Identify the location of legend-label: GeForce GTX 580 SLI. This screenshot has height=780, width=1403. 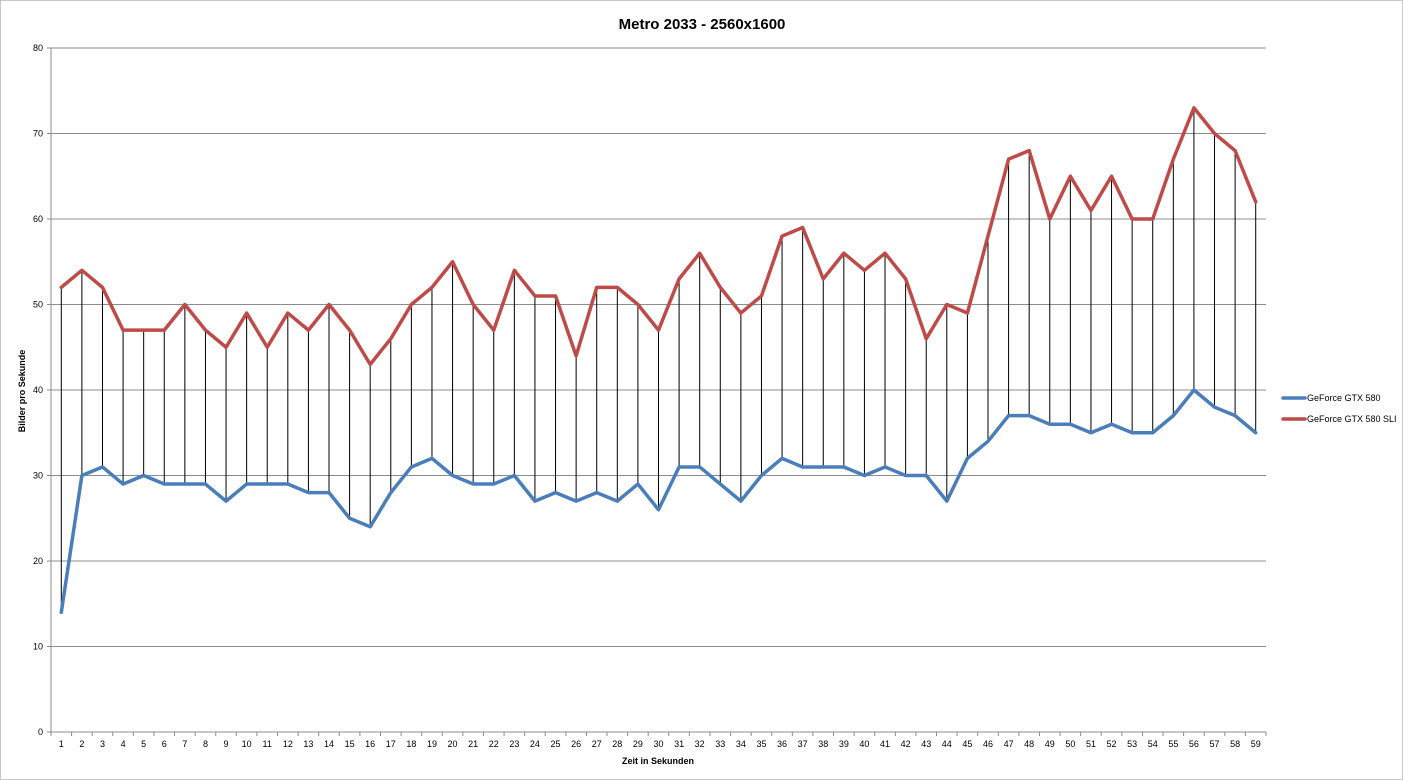
(1352, 419).